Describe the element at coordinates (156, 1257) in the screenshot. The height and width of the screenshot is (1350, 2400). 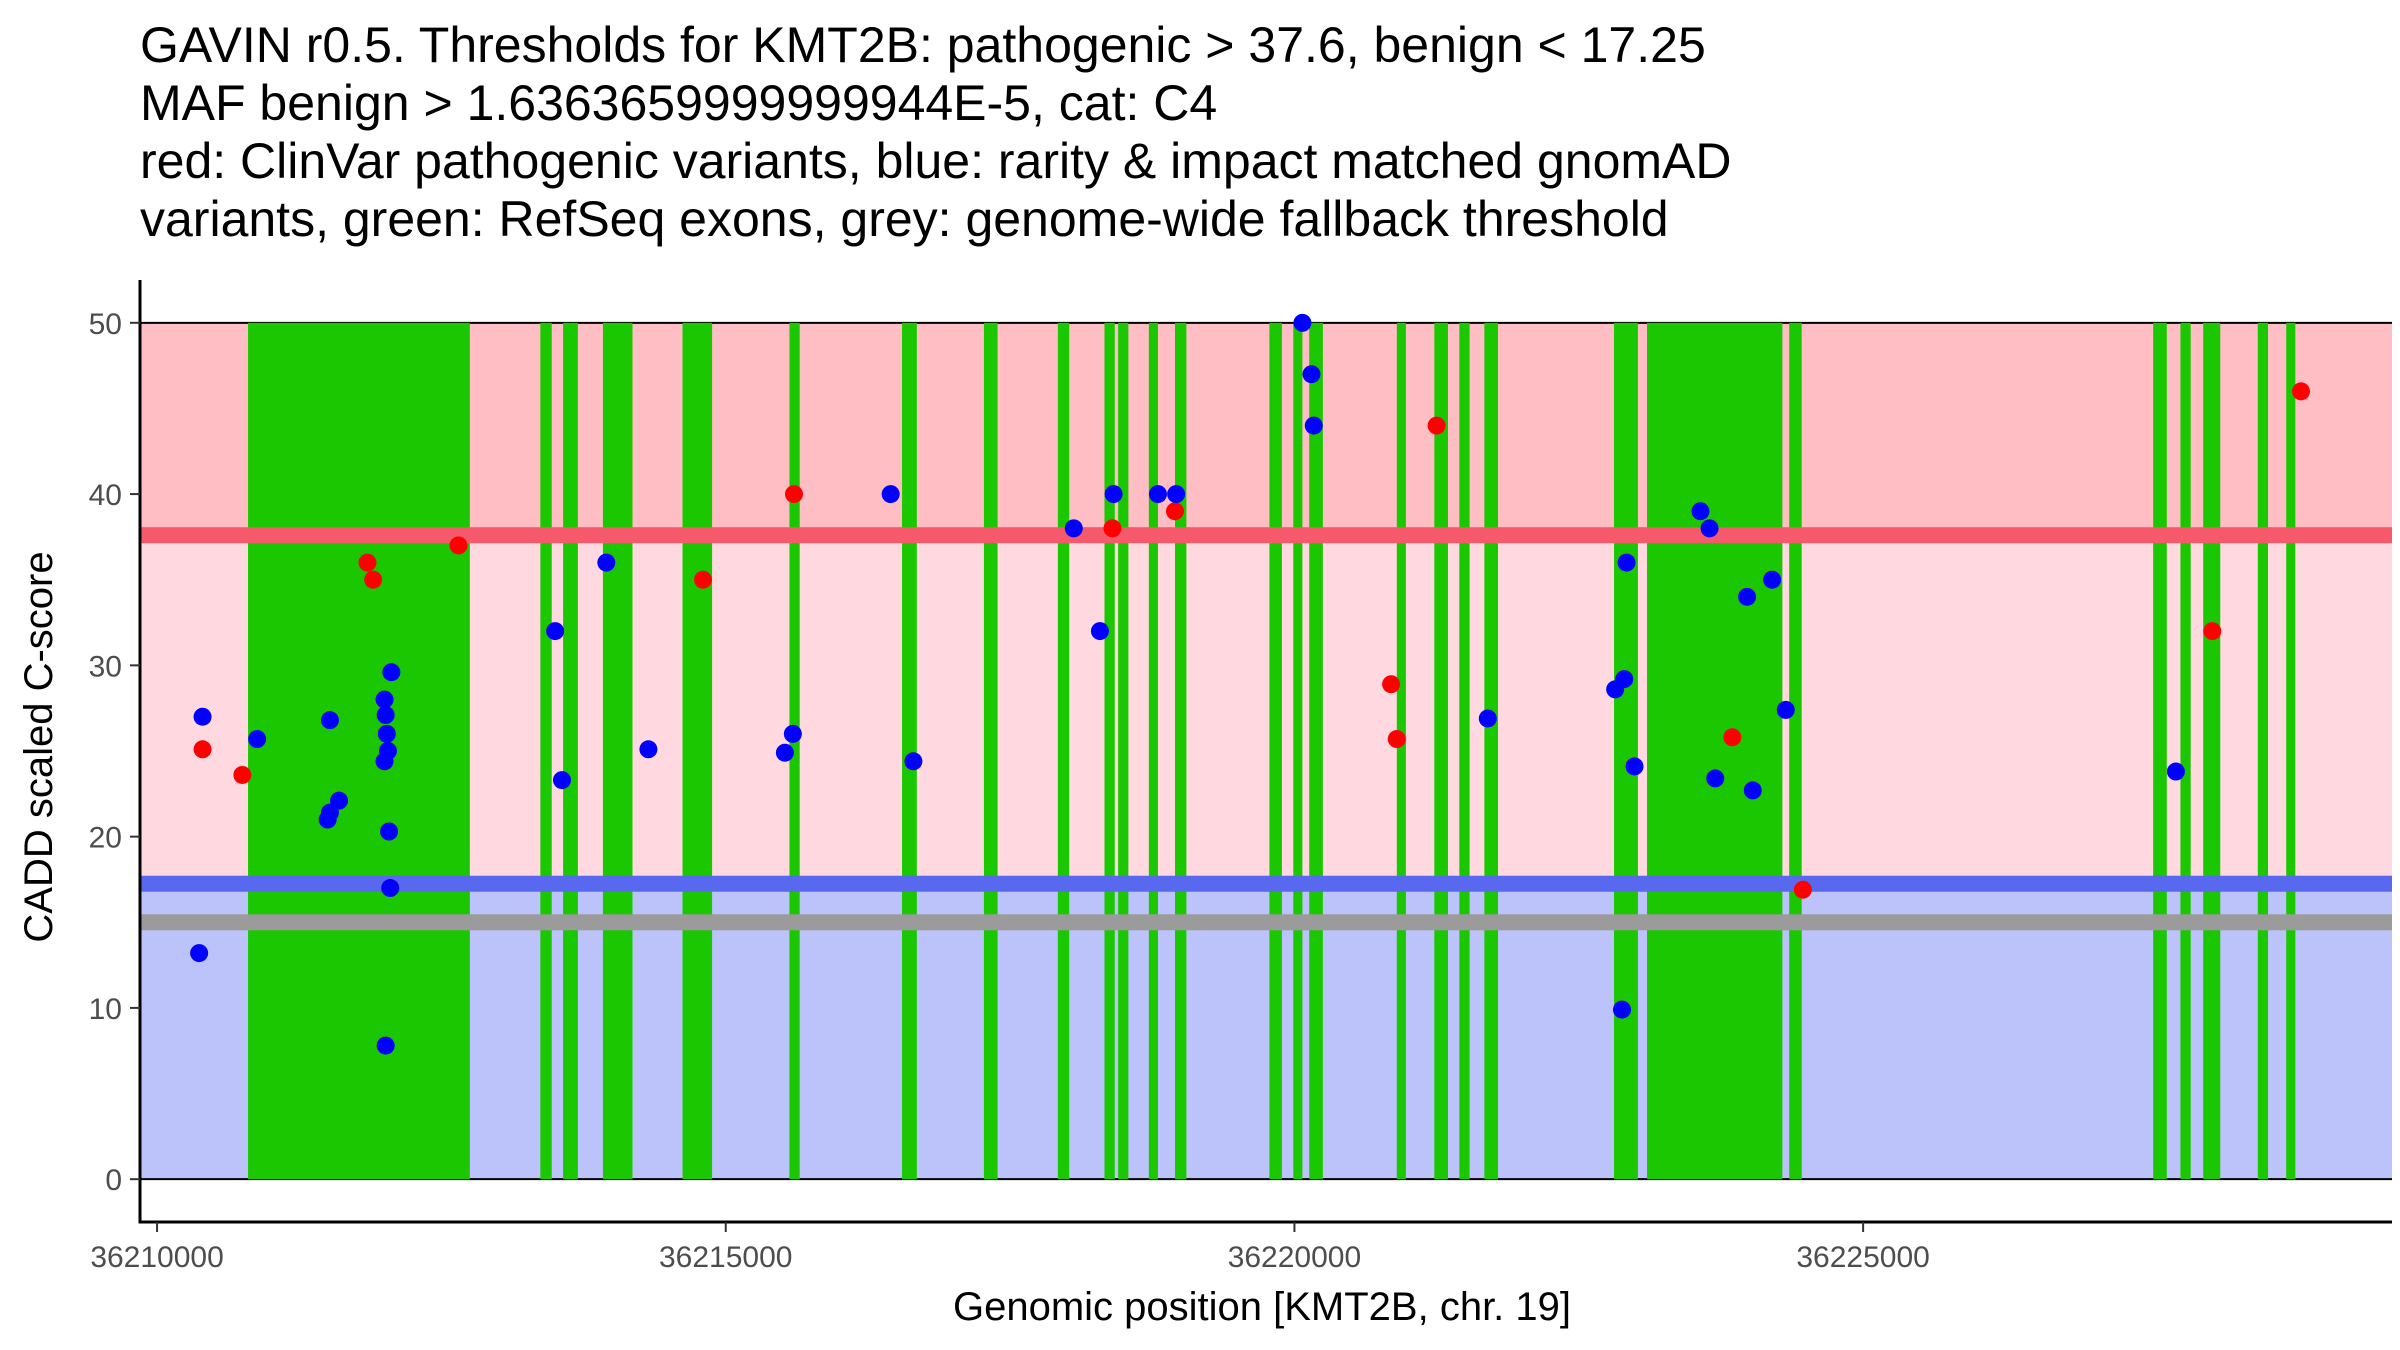
I see `x-tick-label: 36210000` at that location.